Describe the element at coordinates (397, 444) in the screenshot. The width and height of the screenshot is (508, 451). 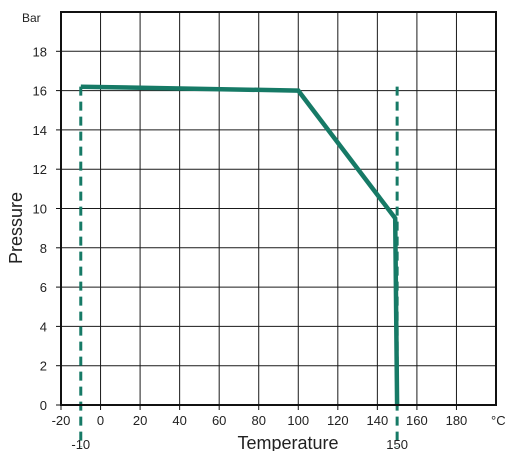
I see `reference-line-label: 150` at that location.